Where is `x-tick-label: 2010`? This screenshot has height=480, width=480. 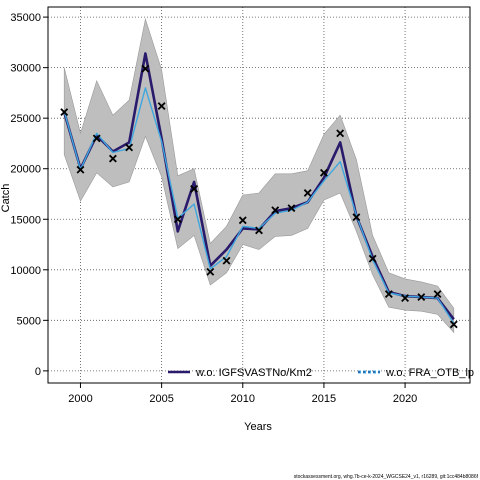
x-tick-label: 2010 is located at coordinates (243, 399).